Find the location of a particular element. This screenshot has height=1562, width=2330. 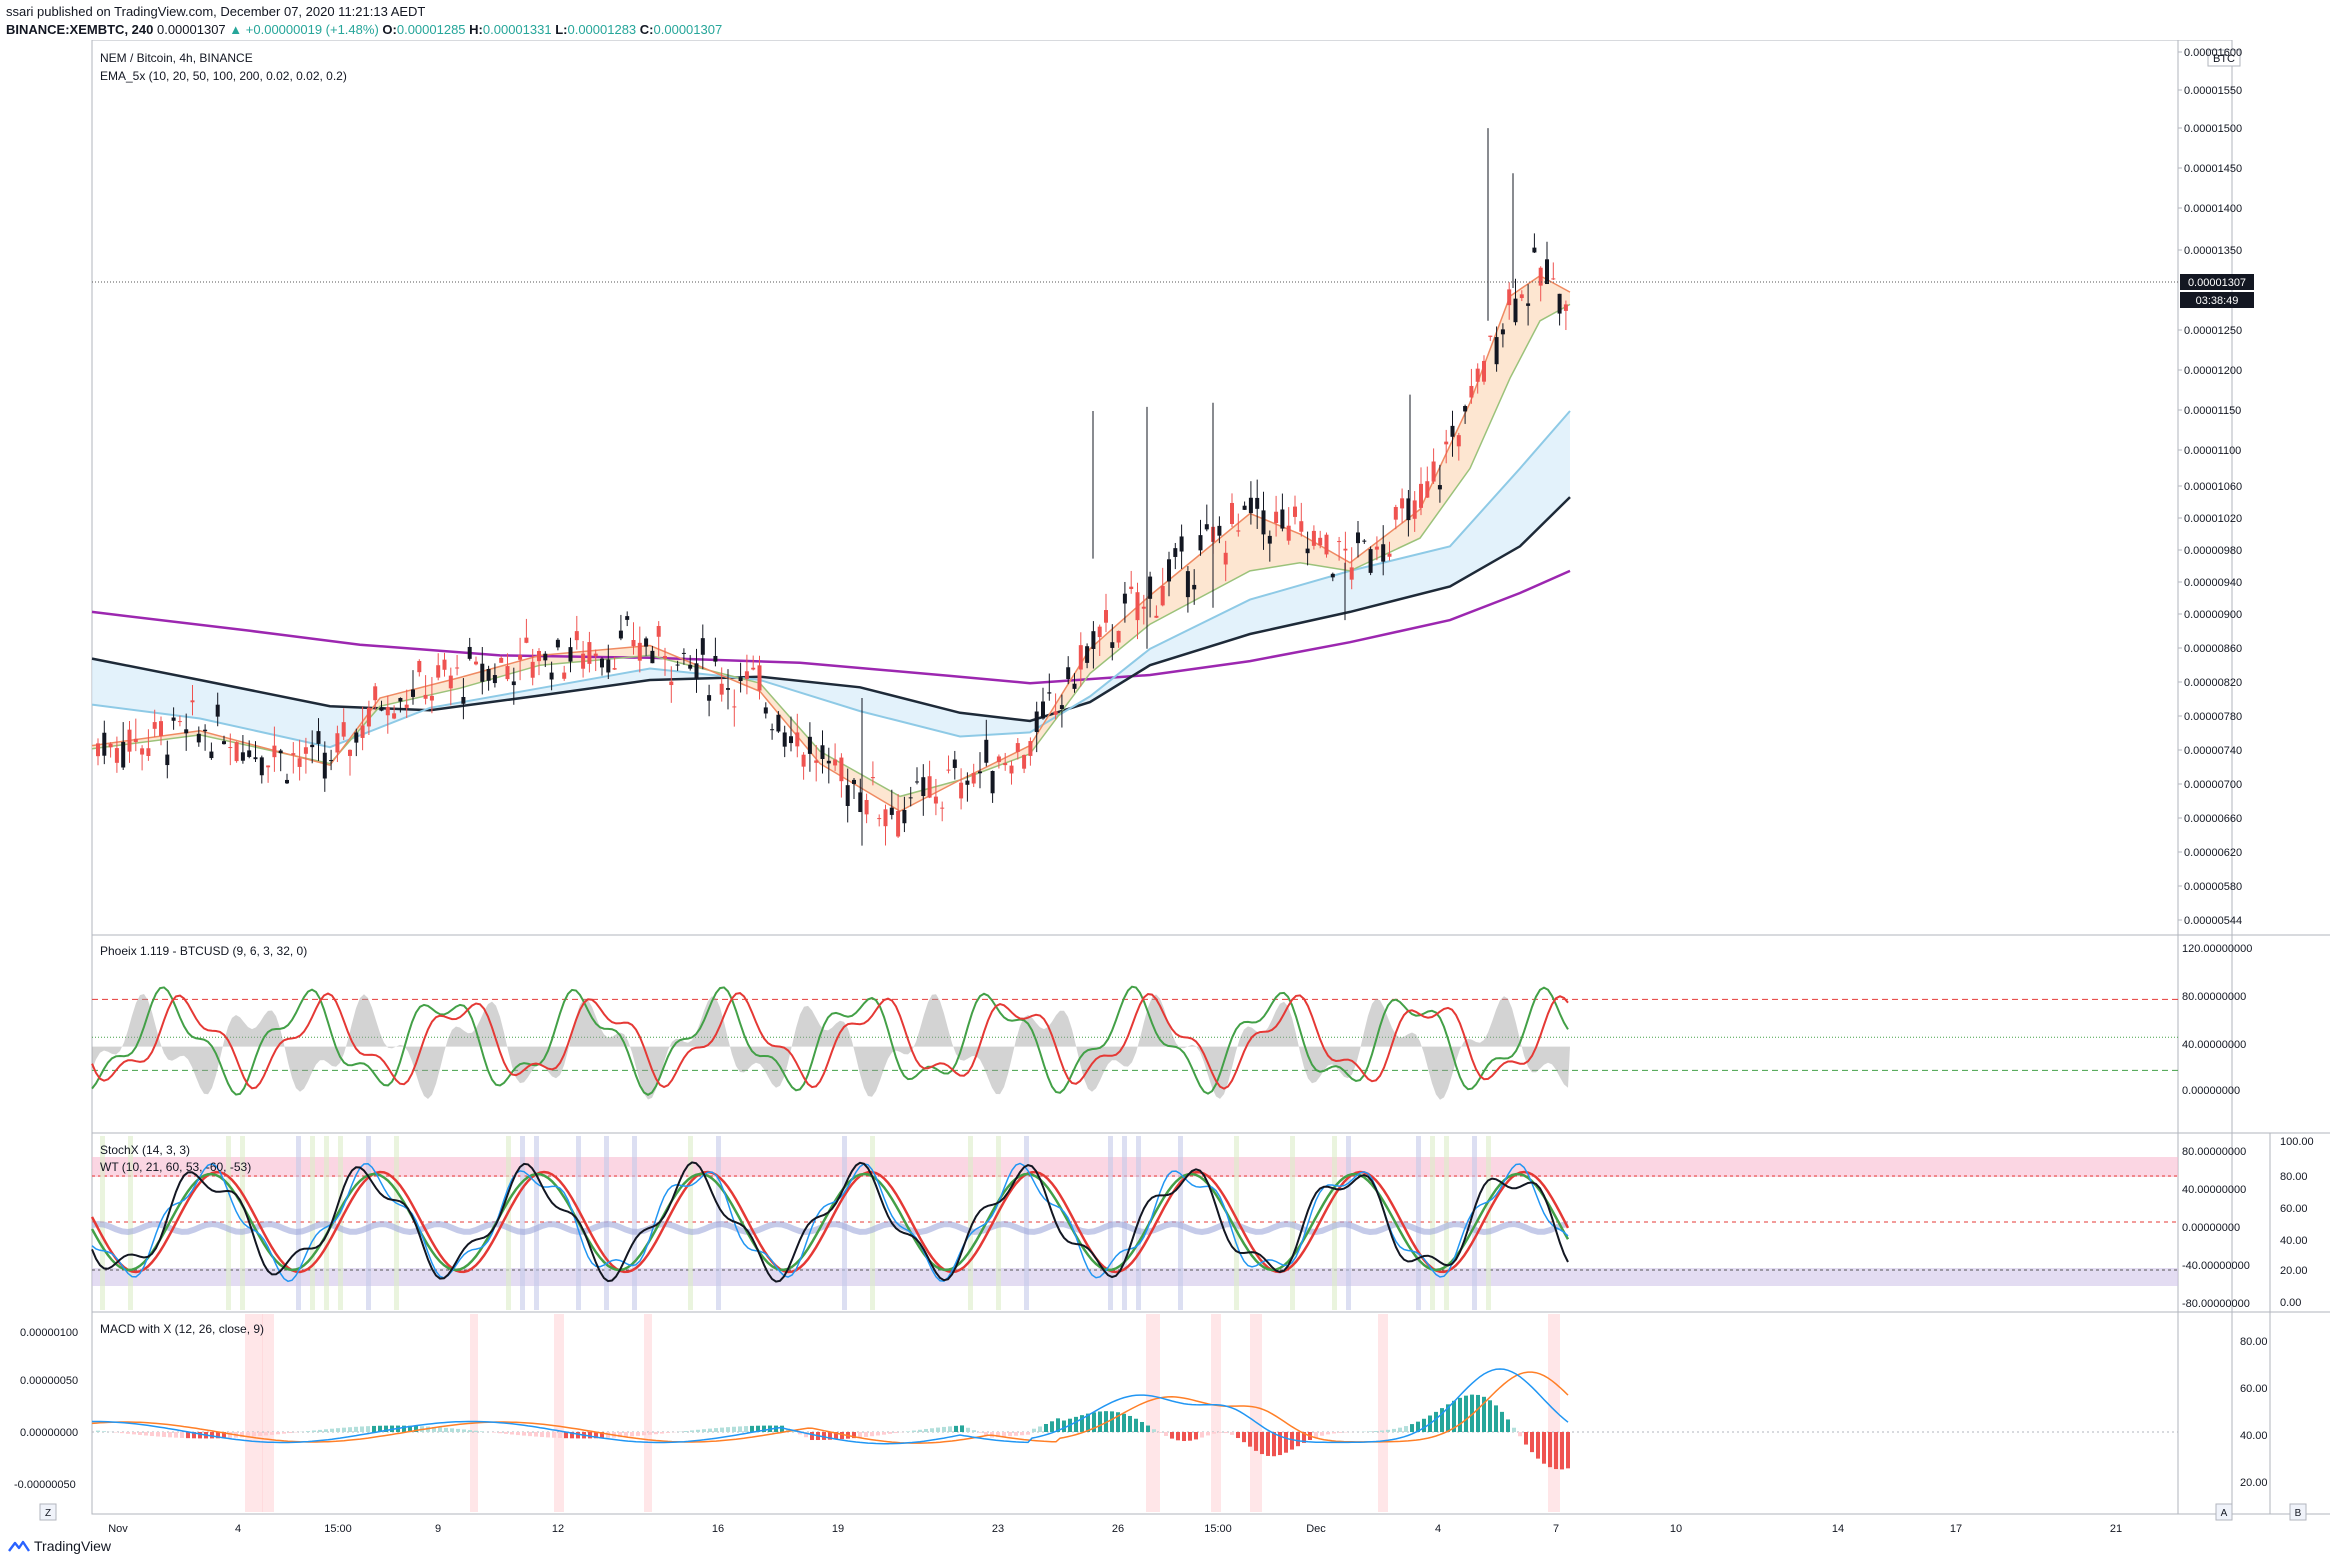

price-tick-label: 0.00000700 is located at coordinates (2213, 785).